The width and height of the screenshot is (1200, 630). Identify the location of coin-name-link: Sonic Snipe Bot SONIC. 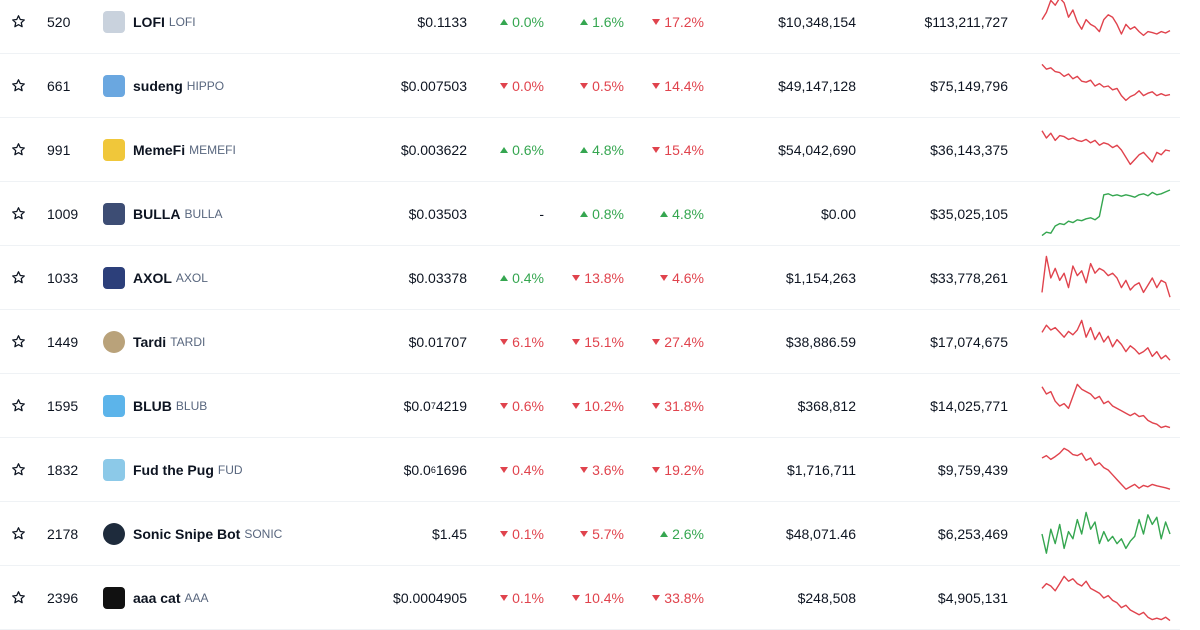
(233, 533).